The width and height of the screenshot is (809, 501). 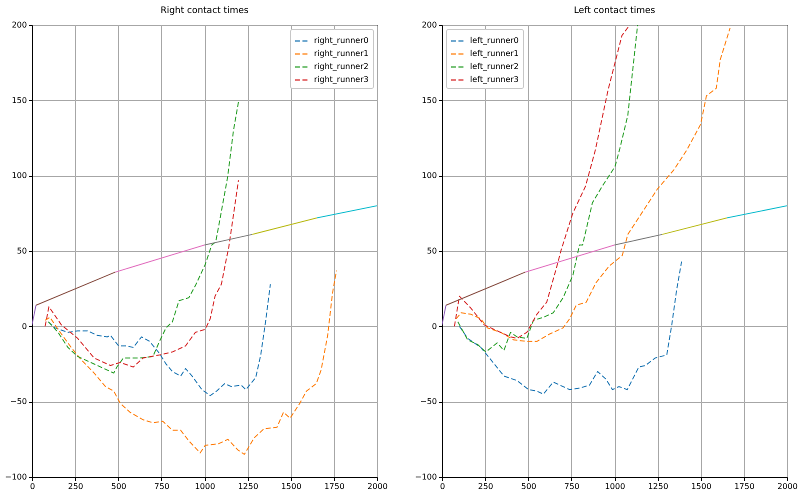 What do you see at coordinates (494, 79) in the screenshot?
I see `legend-label: left_runner3` at bounding box center [494, 79].